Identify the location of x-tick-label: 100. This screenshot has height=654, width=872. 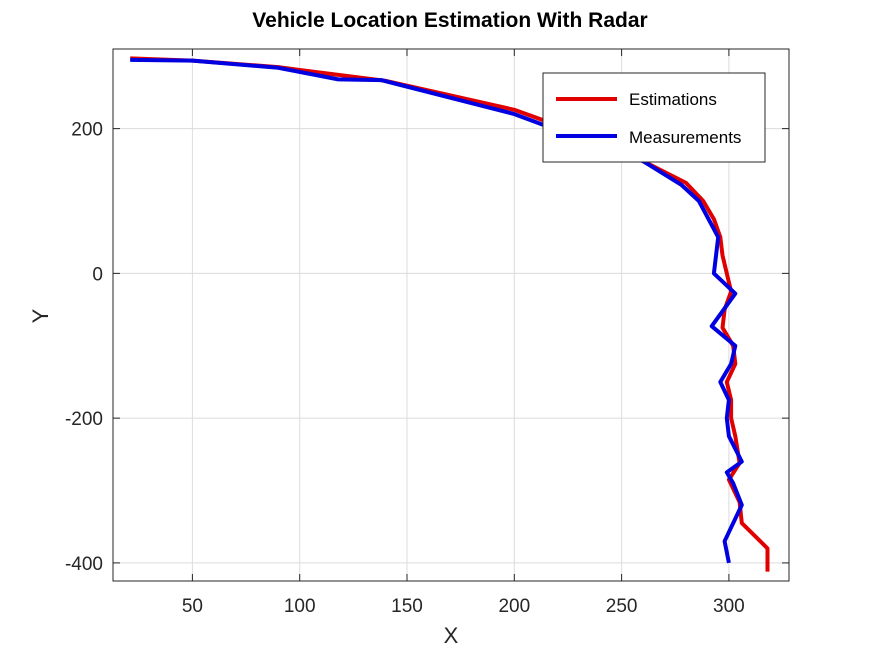
(300, 606).